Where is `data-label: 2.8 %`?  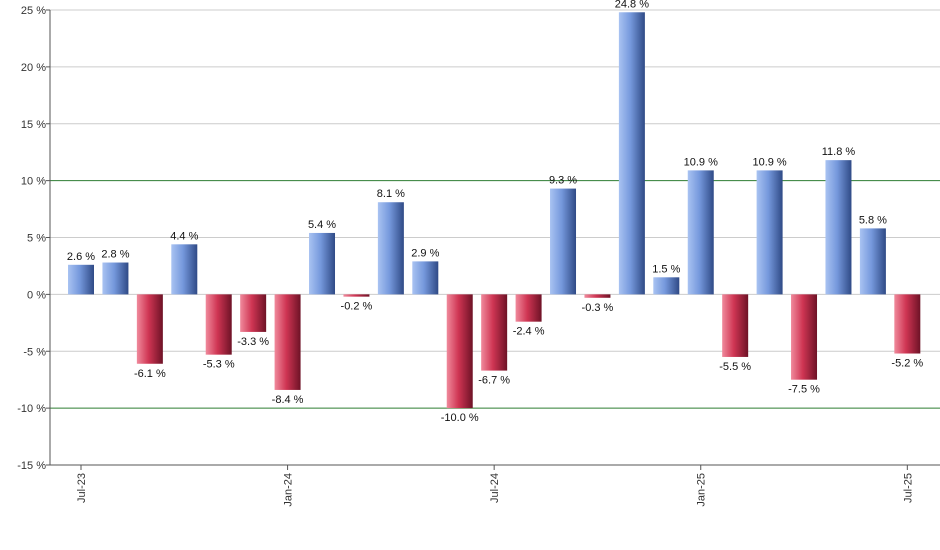
data-label: 2.8 % is located at coordinates (115, 255).